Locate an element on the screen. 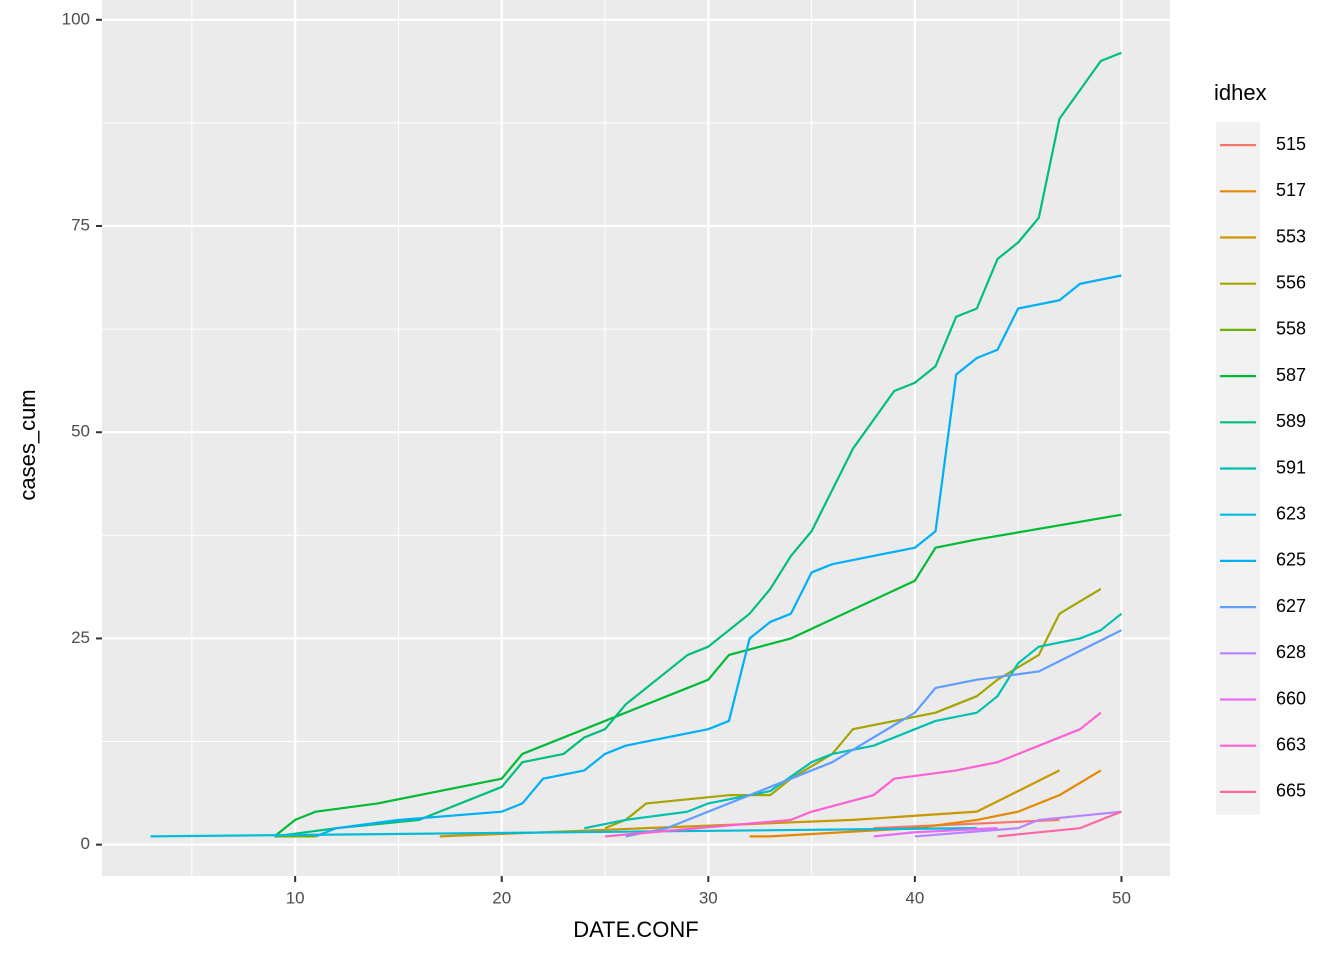 This screenshot has width=1344, height=965. x-tick-label: 10 is located at coordinates (295, 897).